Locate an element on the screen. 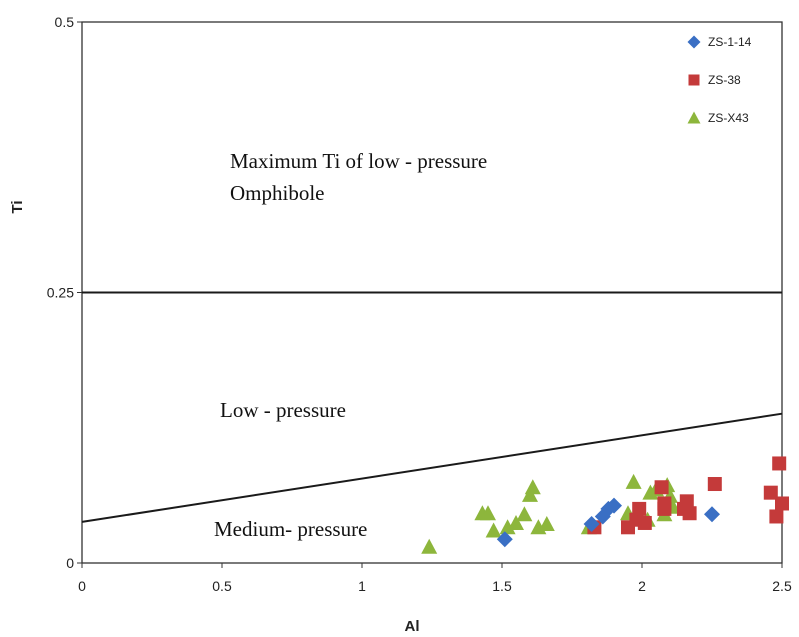  legend-marker-diamond is located at coordinates (694, 42).